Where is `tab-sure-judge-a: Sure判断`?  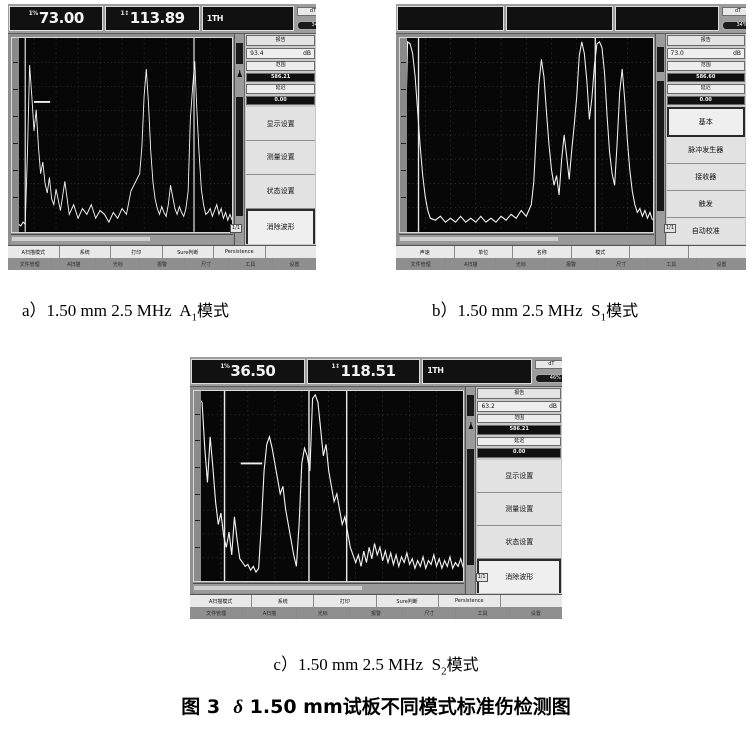 tab-sure-judge-a: Sure判断 is located at coordinates (188, 252).